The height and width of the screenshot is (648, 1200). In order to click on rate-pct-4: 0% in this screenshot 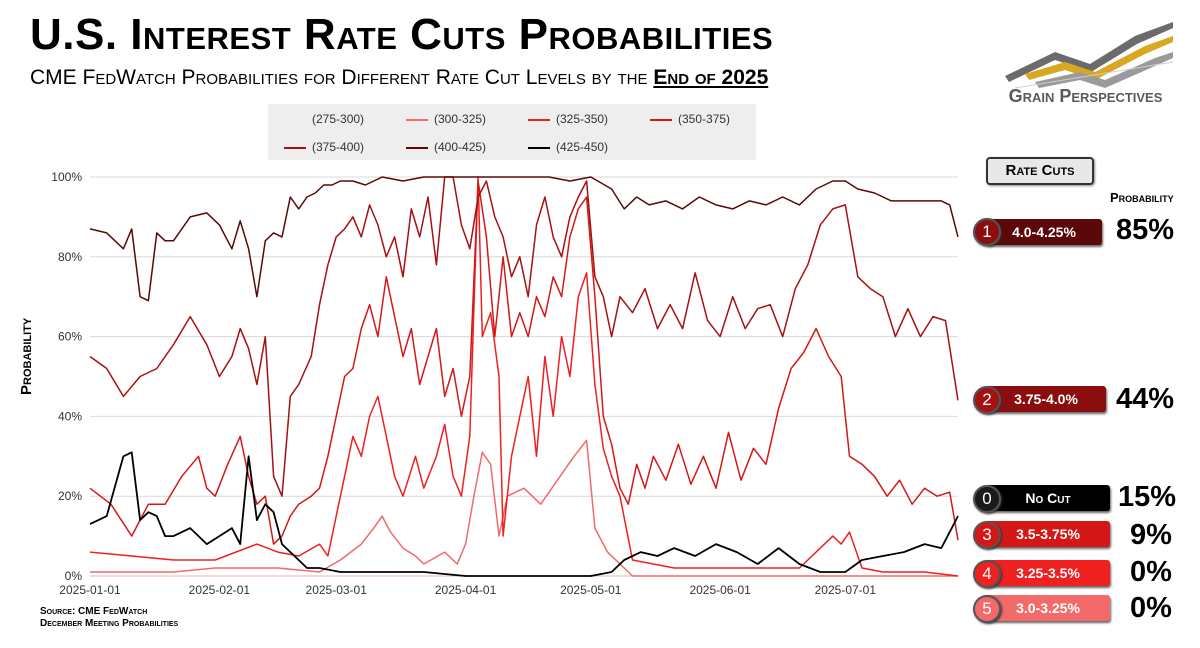, I will do `click(1151, 572)`.